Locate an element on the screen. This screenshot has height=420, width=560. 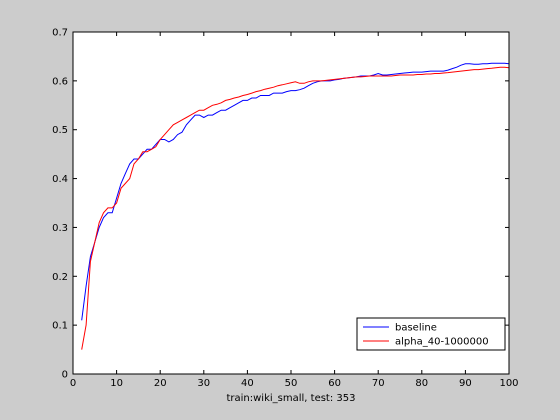
y-tick-label: 0.6 is located at coordinates (60, 81).